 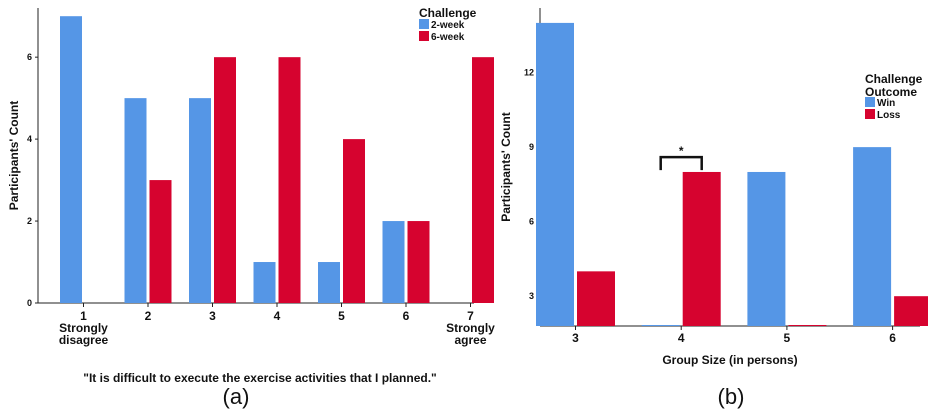 I want to click on chart1-caption: (a), so click(x=236, y=396).